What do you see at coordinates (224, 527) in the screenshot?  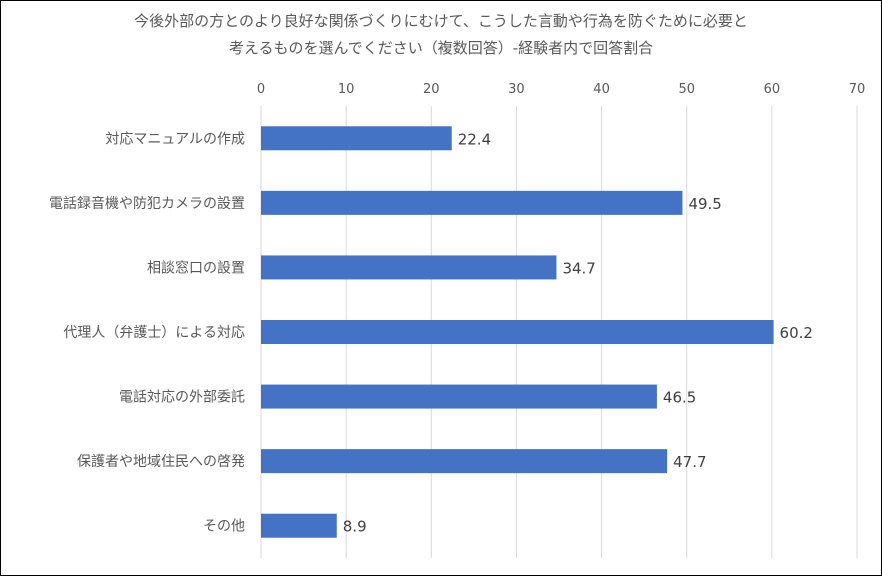 I see `category-label: その他` at bounding box center [224, 527].